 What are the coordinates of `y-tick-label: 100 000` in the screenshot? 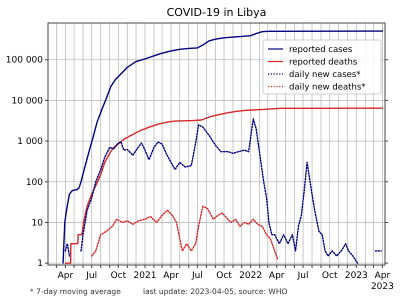 It's located at (25, 61).